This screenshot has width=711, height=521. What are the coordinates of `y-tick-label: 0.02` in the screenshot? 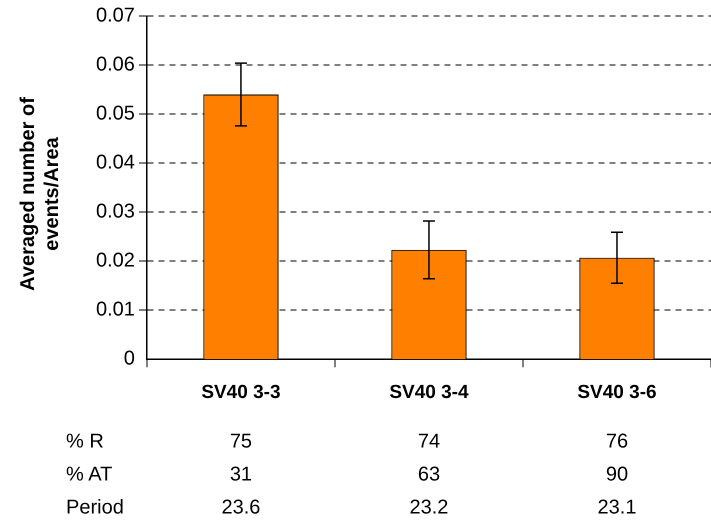 It's located at (115, 261).